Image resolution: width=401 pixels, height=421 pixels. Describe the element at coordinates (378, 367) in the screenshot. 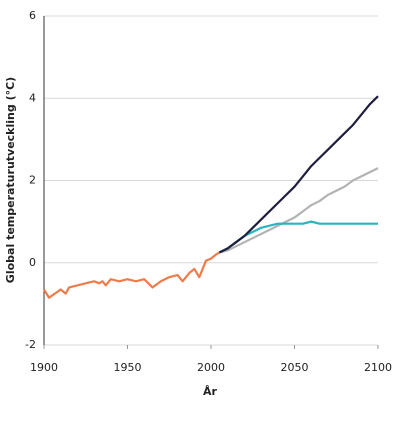

I see `x-tick-label: 2100` at that location.